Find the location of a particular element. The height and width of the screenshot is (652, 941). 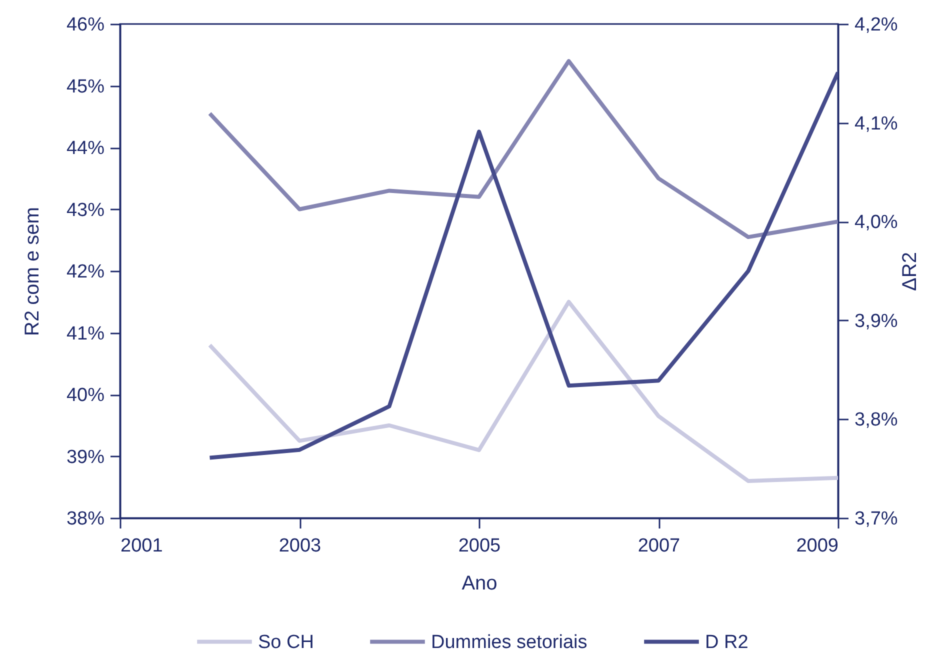

legend-label: So CH is located at coordinates (286, 642).